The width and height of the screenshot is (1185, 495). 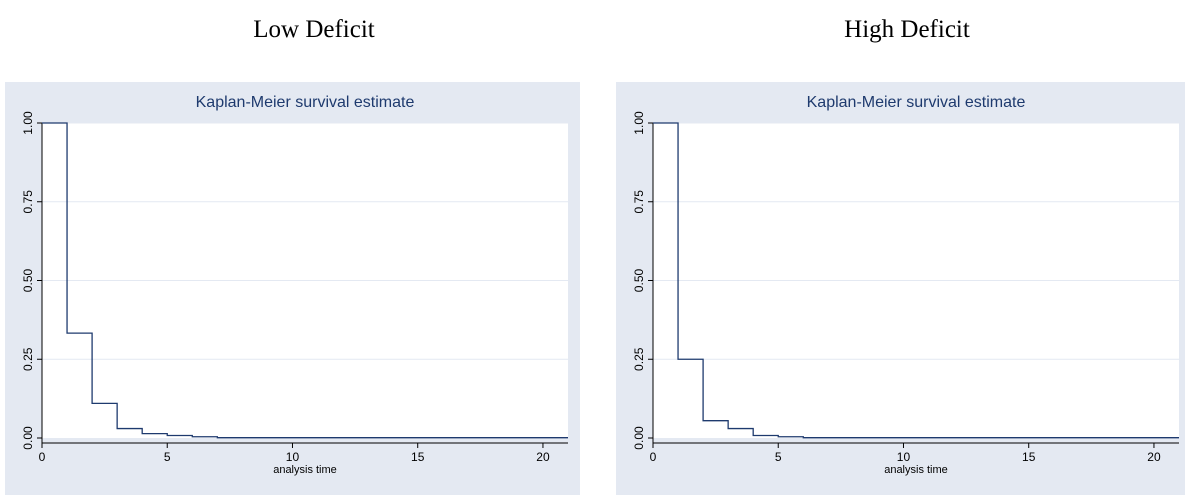 I want to click on x-axis-label-low-deficit: analysis time, so click(x=305, y=470).